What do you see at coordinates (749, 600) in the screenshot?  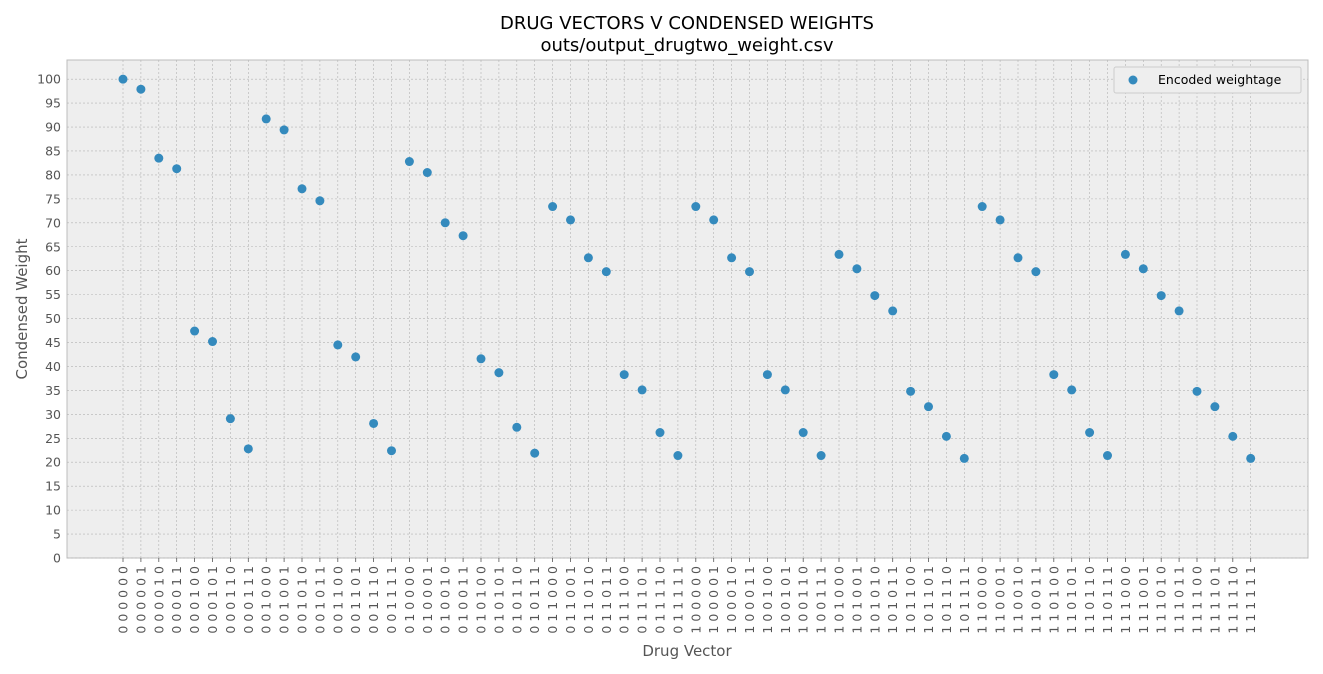 I see `x-tick-label: 1 0 0 0 1 1` at bounding box center [749, 600].